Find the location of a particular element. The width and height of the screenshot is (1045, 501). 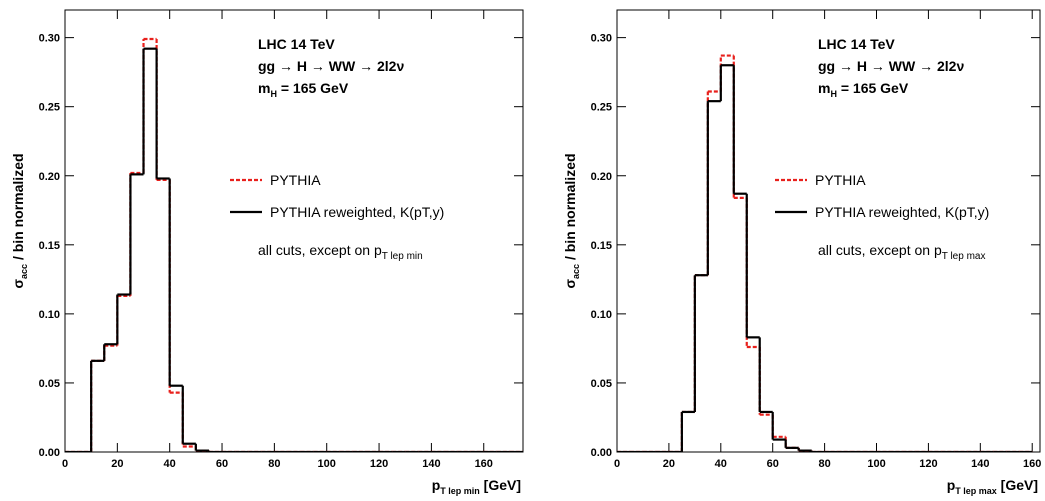

note: all cuts, except on pT lep min is located at coordinates (340, 252).